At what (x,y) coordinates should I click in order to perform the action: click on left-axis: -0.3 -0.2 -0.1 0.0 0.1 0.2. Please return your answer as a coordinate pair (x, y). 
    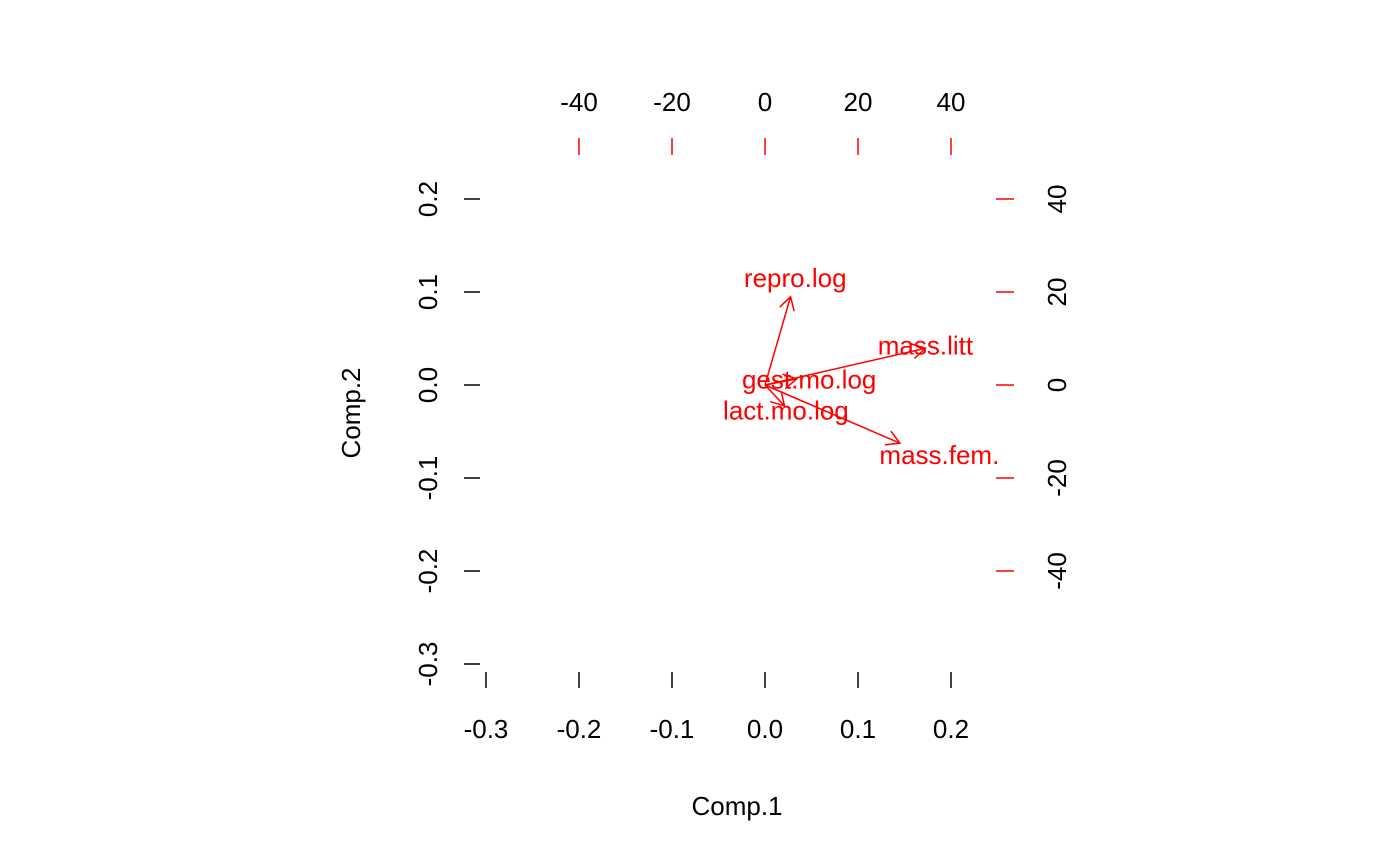
    Looking at the image, I should click on (446, 433).